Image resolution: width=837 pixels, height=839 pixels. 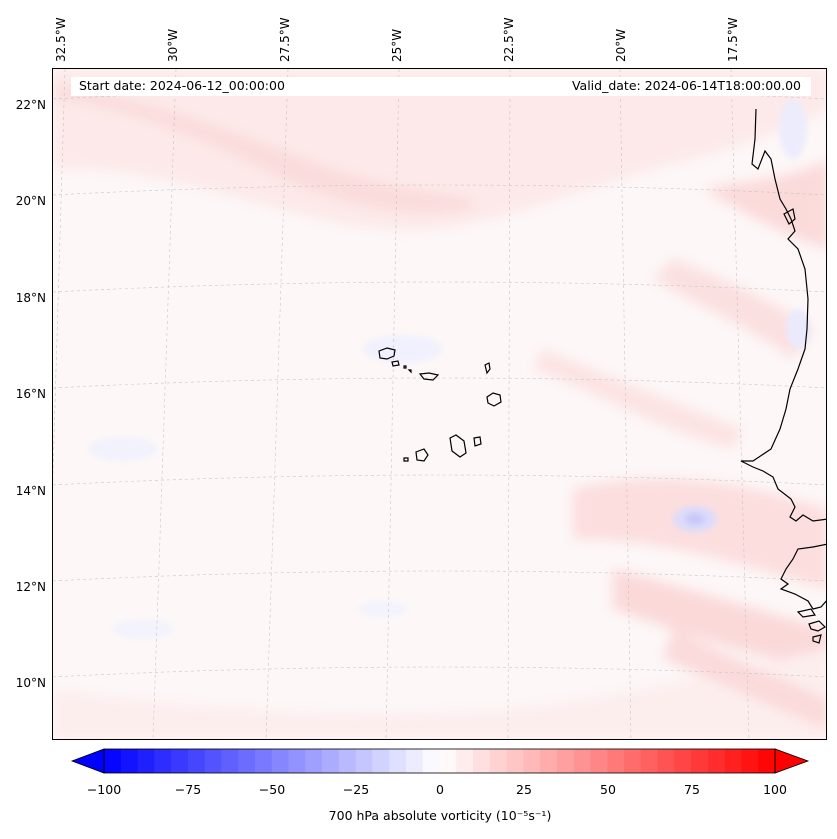 I want to click on lat-label-12n: 12°N, so click(x=30, y=587).